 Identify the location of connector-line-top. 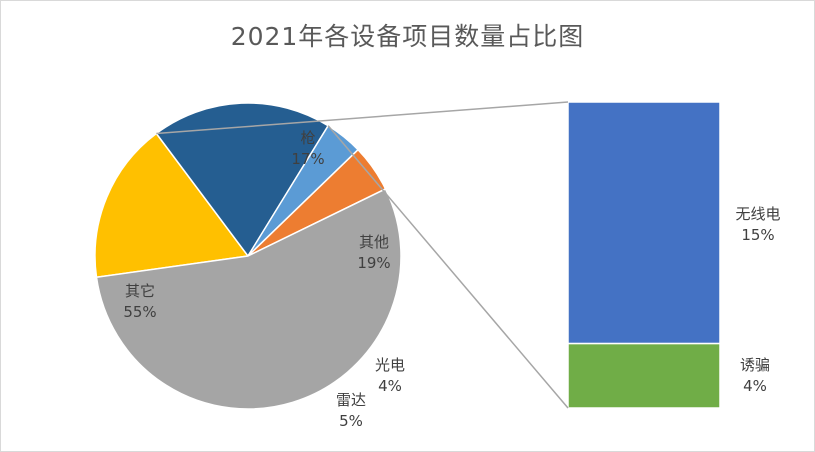
(362, 118).